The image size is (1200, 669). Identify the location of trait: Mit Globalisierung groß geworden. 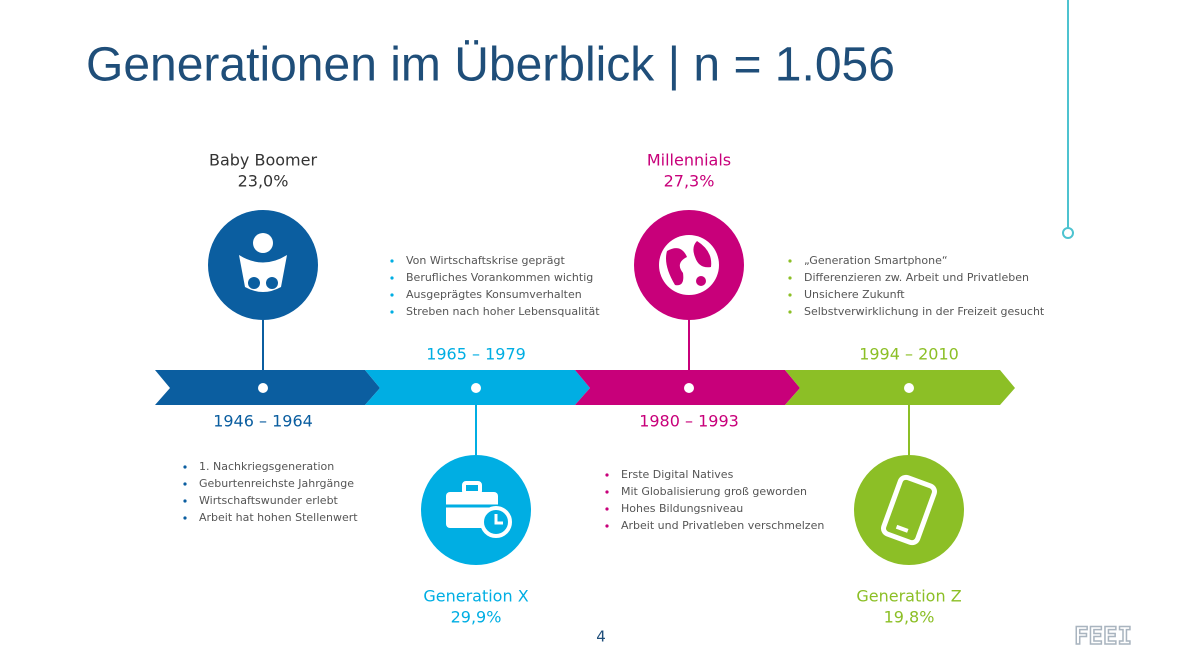
(714, 491).